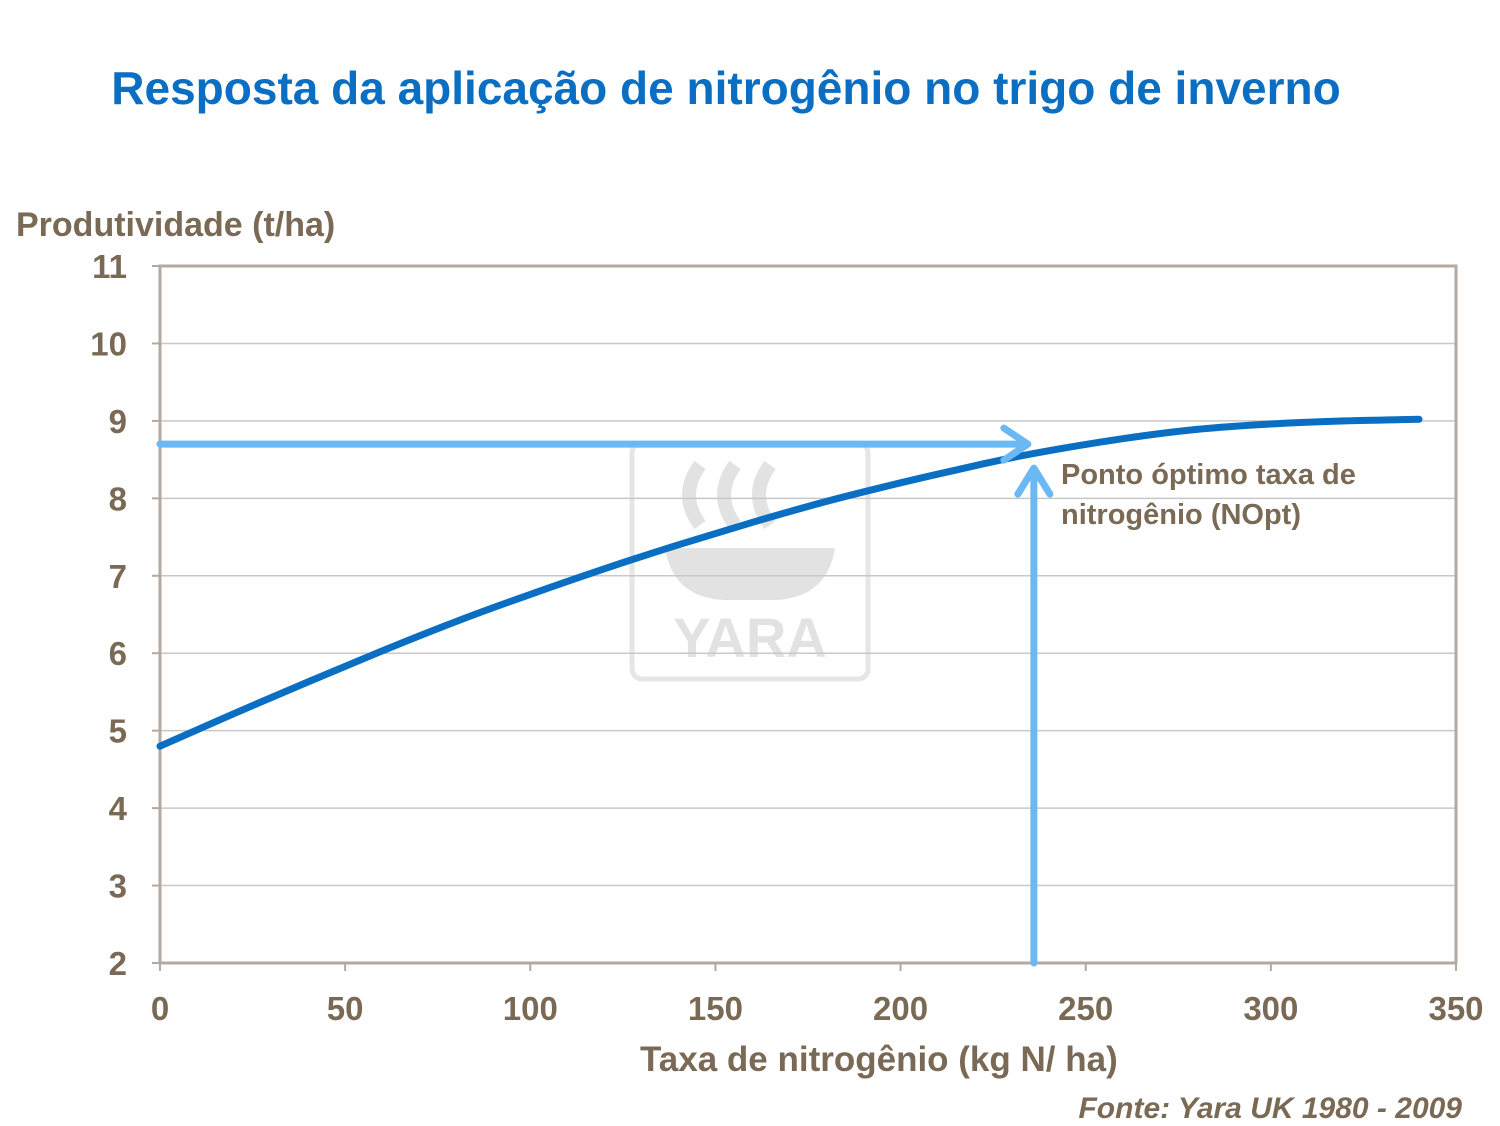 The width and height of the screenshot is (1500, 1126). What do you see at coordinates (118, 421) in the screenshot?
I see `y-tick-label: 9` at bounding box center [118, 421].